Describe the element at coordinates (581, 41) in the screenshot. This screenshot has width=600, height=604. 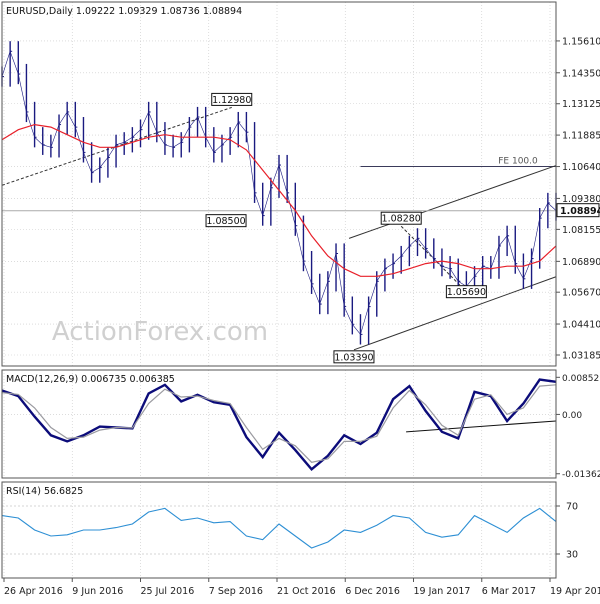
I see `y-tick-label: 1.15610` at that location.